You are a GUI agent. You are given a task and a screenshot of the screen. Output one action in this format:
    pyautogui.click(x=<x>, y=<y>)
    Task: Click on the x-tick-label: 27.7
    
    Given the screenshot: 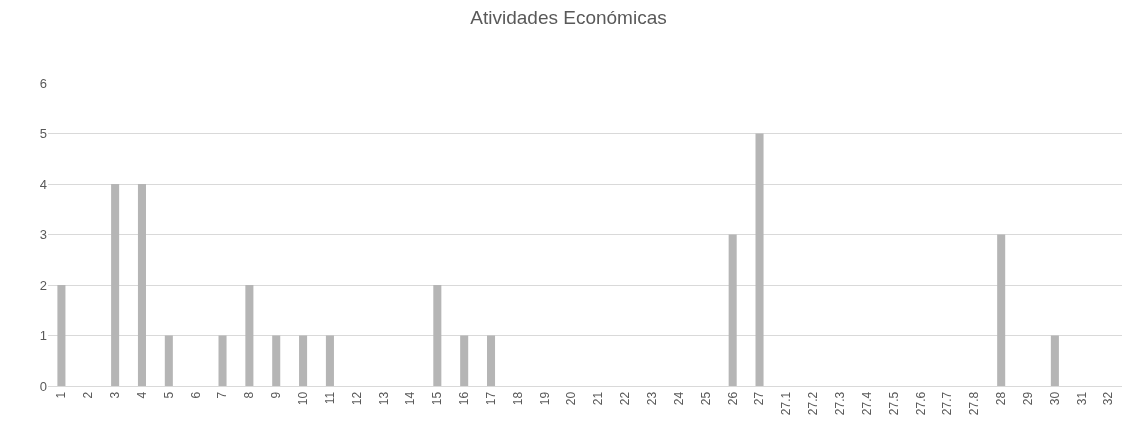 What is the action you would take?
    pyautogui.click(x=947, y=403)
    